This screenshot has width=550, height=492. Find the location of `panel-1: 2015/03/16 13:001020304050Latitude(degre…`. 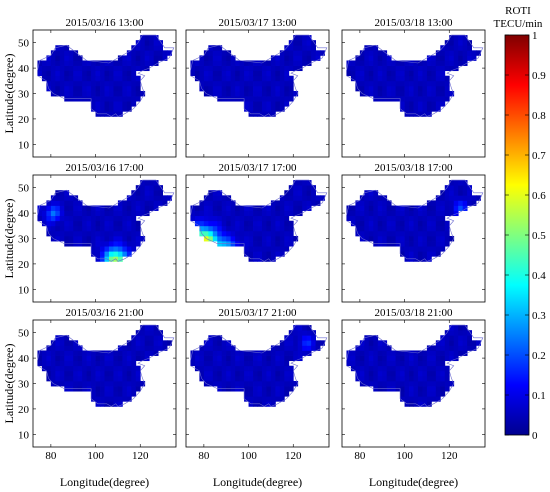

panel-1: 2015/03/16 13:001020304050Latitude(degre… is located at coordinates (89, 87).